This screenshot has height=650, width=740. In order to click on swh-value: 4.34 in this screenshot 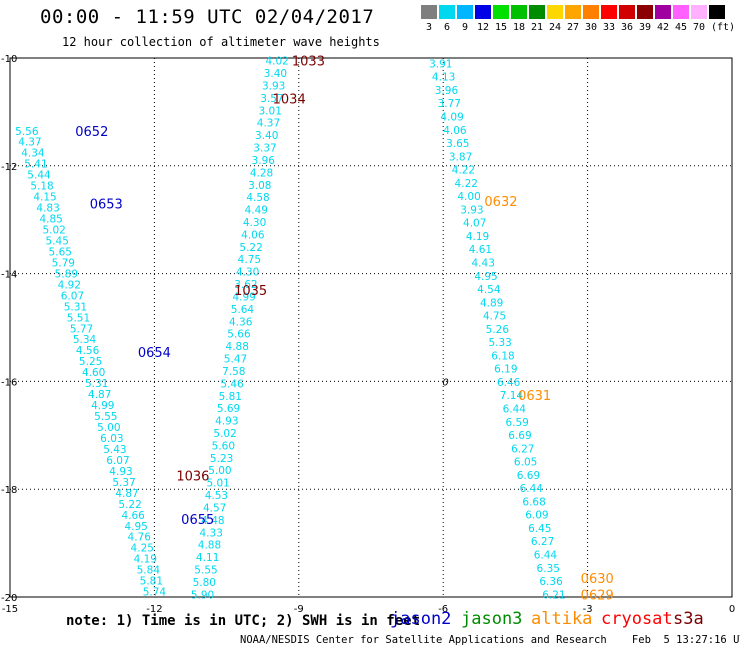, I will do `click(33, 154)`.